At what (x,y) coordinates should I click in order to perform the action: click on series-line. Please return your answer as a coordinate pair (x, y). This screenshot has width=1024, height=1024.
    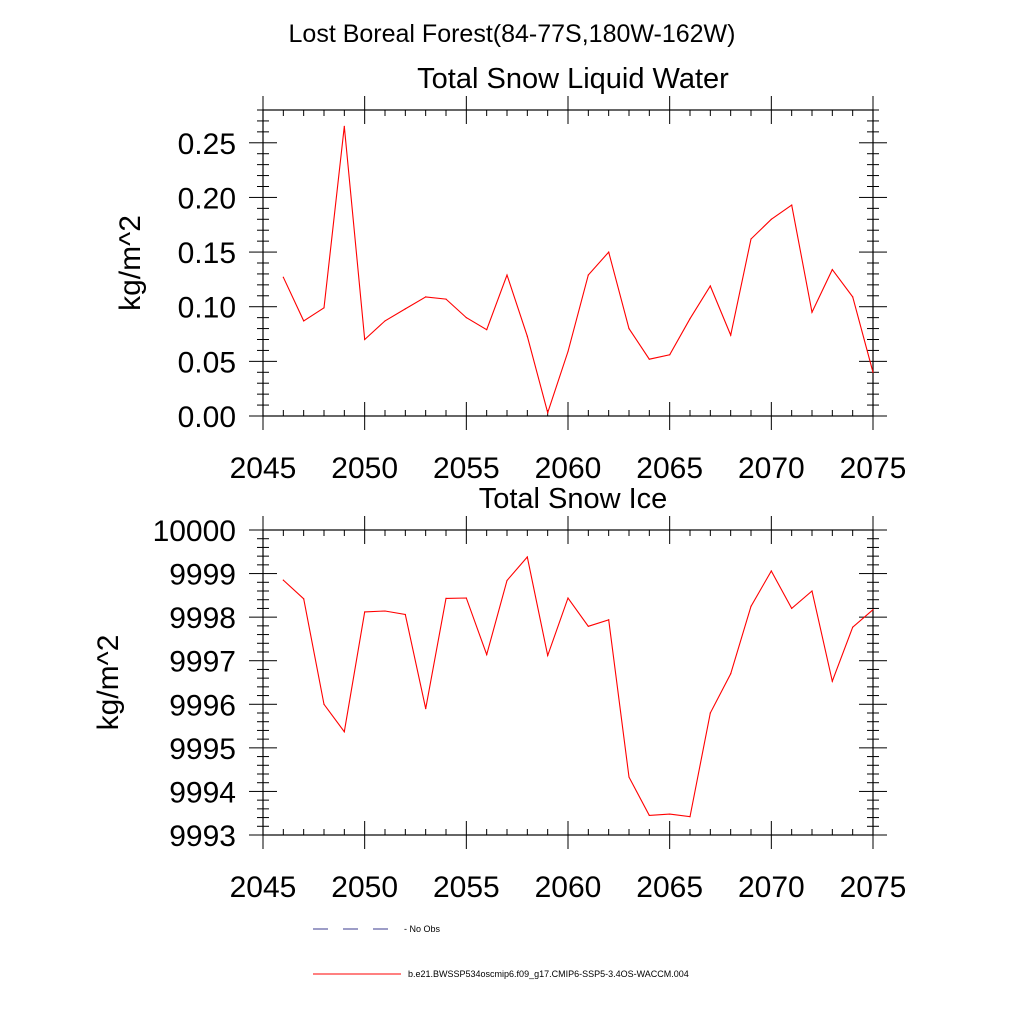
    Looking at the image, I should click on (578, 686).